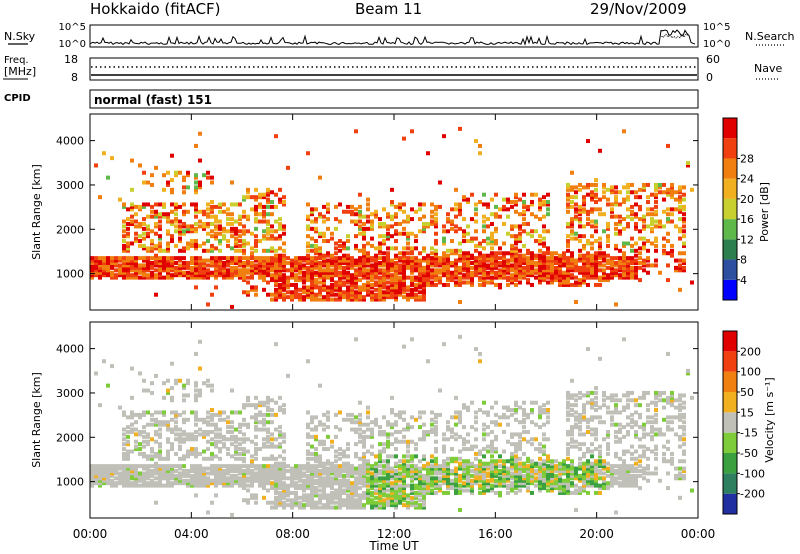 This screenshot has height=554, width=800. What do you see at coordinates (730, 249) in the screenshot?
I see `colorbar-segment` at bounding box center [730, 249].